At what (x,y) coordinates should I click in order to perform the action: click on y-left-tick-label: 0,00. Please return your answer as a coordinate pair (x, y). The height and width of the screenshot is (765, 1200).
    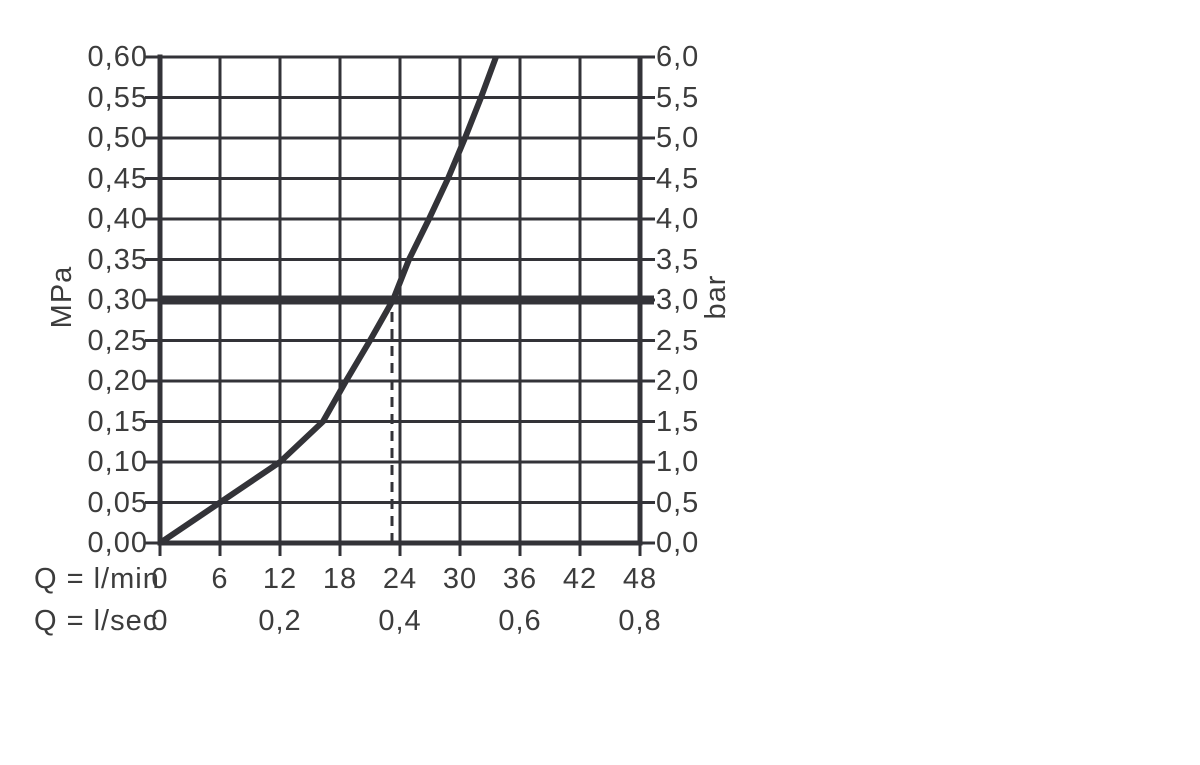
    Looking at the image, I should click on (117, 543).